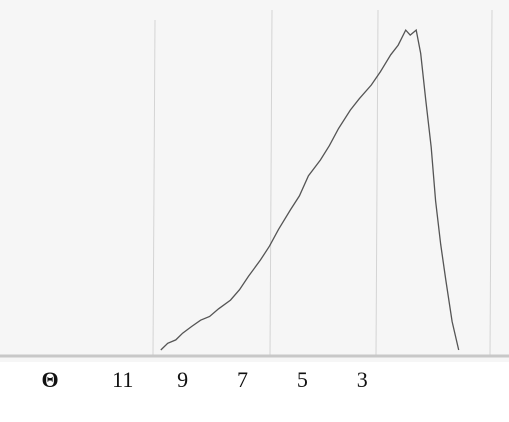 The height and width of the screenshot is (422, 509). I want to click on x-tick-label: 7, so click(242, 379).